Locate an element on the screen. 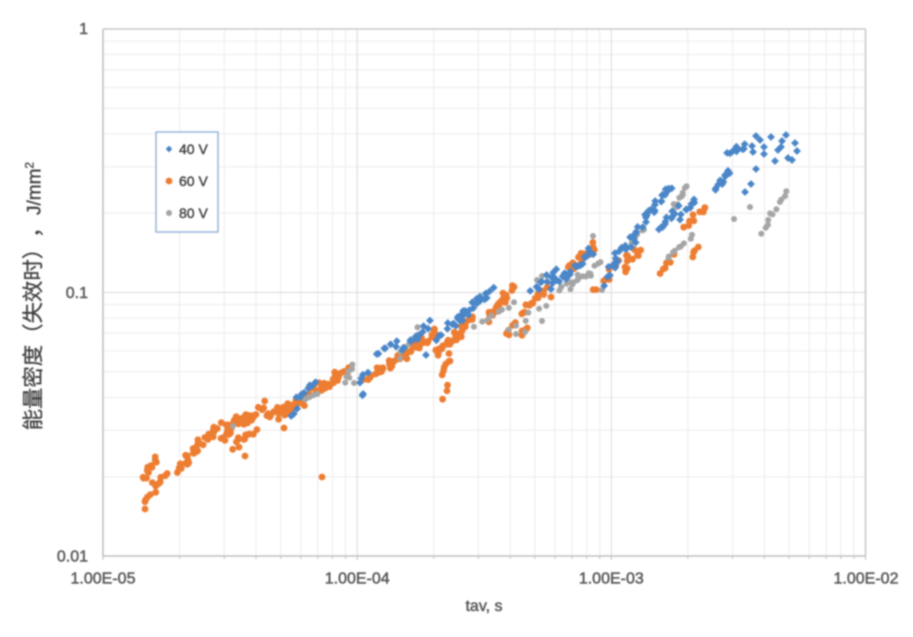 This screenshot has width=913, height=637. svg-text: 1.00E-04 is located at coordinates (357, 579).